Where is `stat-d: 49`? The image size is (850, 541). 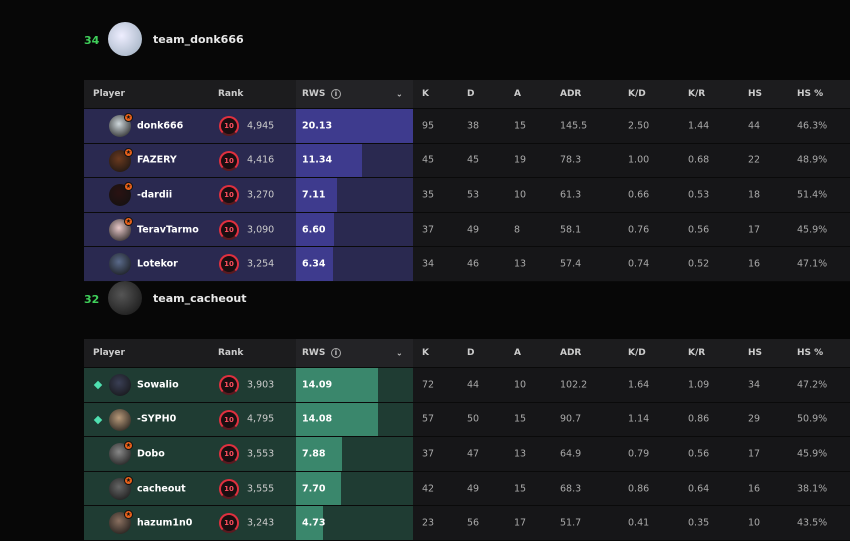 stat-d: 49 is located at coordinates (473, 230).